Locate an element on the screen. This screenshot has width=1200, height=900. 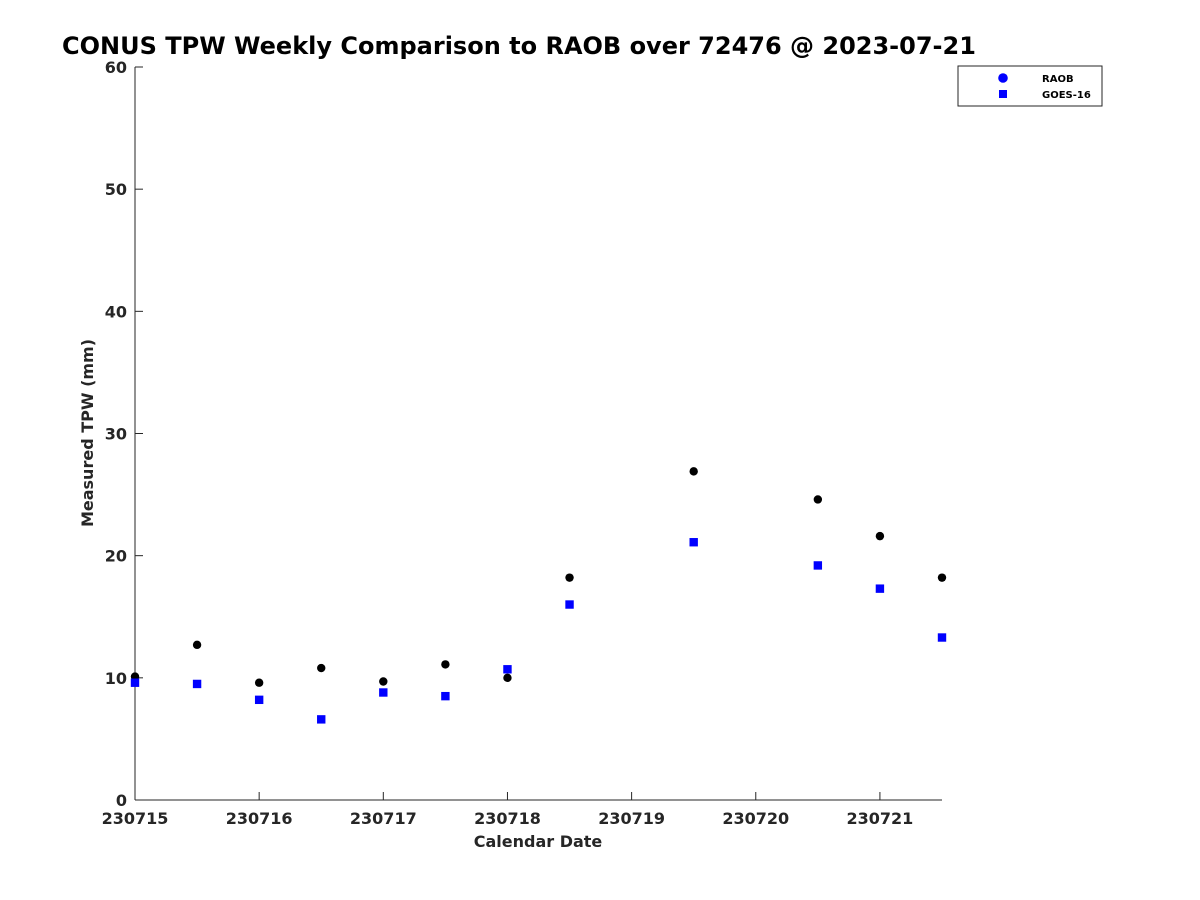
x-tick-label: 230721 is located at coordinates (880, 818).